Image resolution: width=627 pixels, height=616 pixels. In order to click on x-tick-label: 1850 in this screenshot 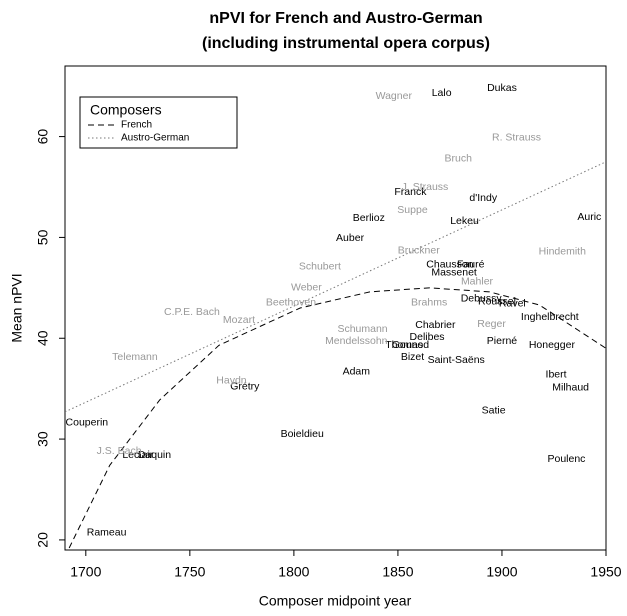, I will do `click(397, 572)`.